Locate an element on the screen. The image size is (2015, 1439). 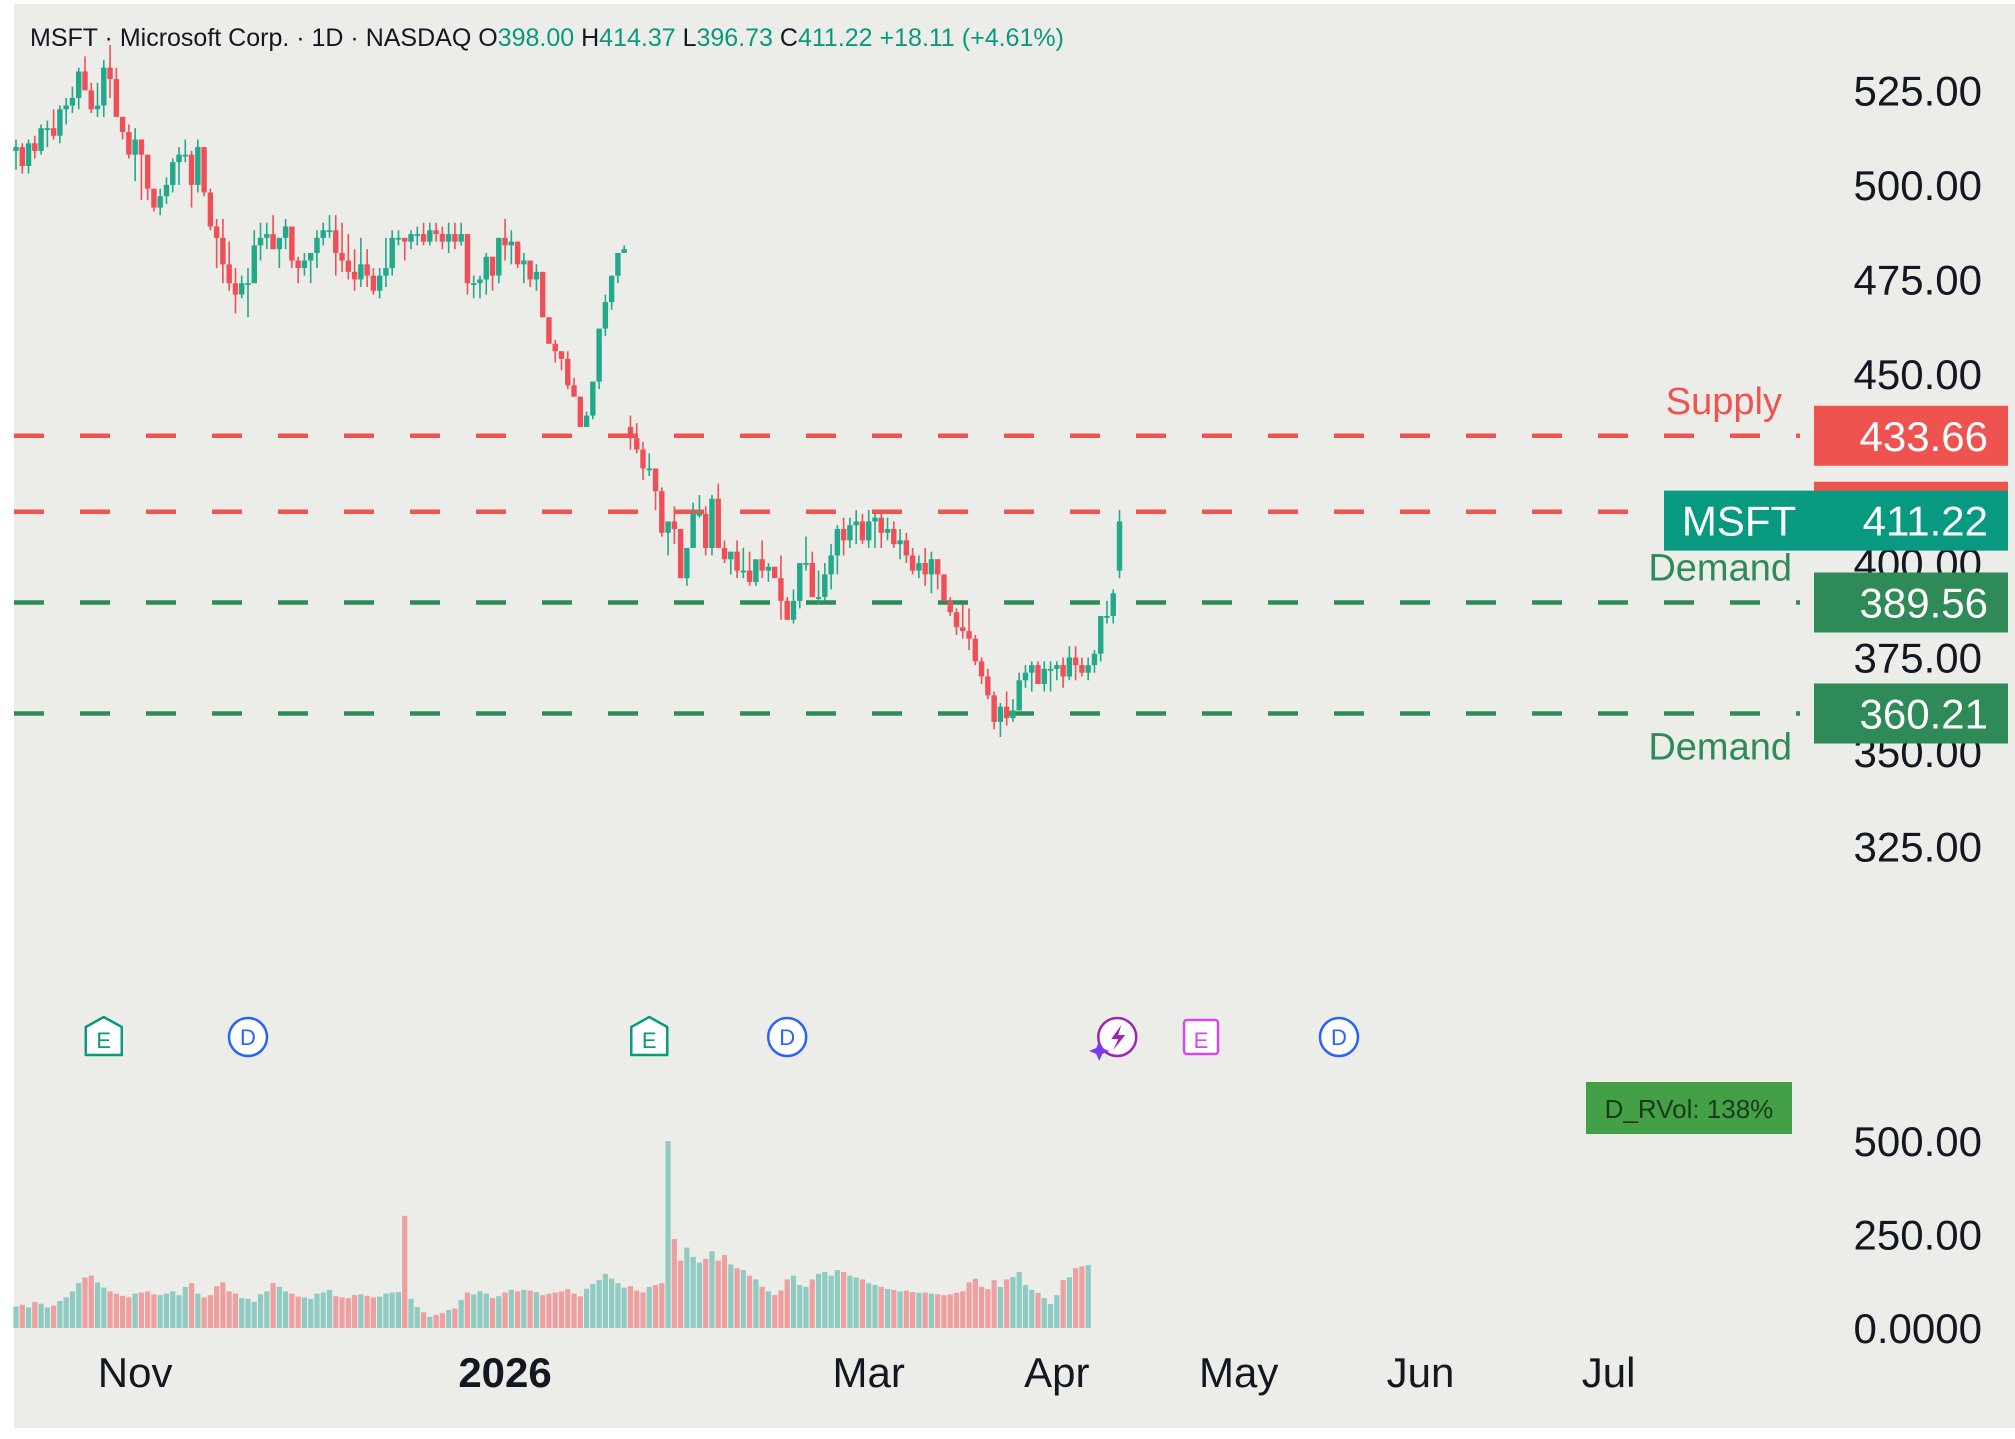
rvol-badge: D_RVol: 138% is located at coordinates (1689, 1108).